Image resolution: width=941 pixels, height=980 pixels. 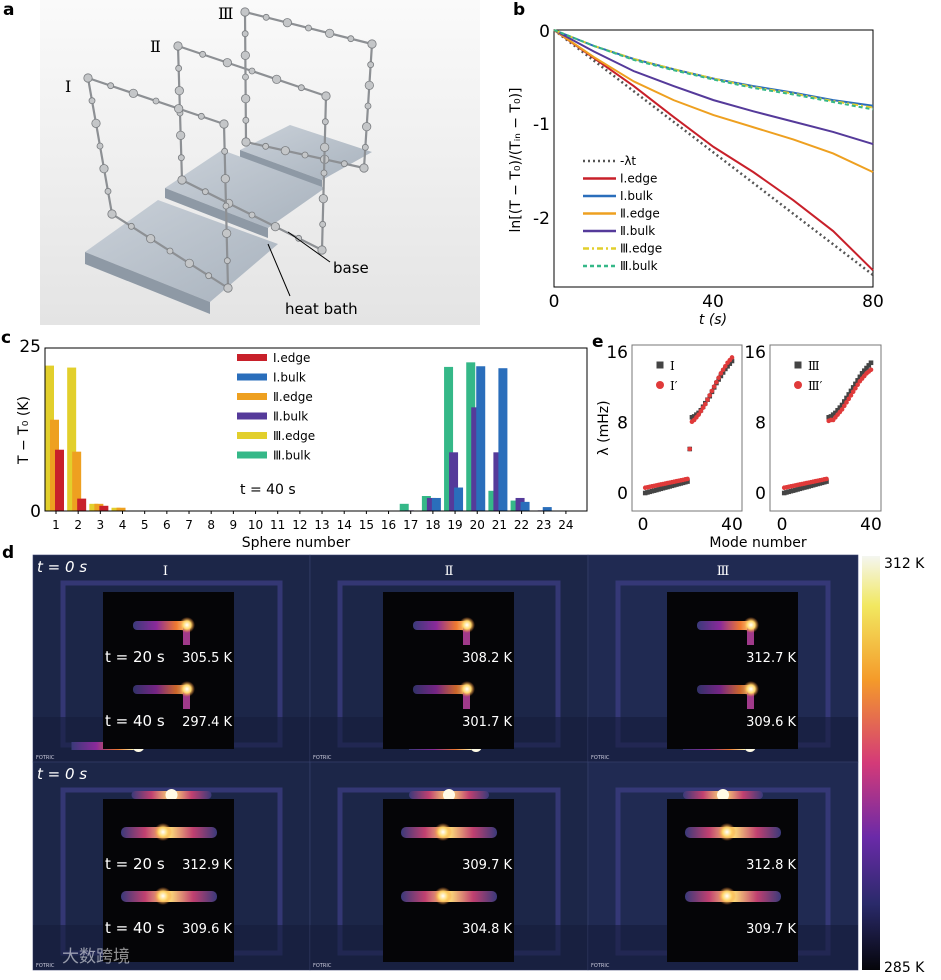 I want to click on heat-bath-label: heat bath, so click(x=321, y=309).